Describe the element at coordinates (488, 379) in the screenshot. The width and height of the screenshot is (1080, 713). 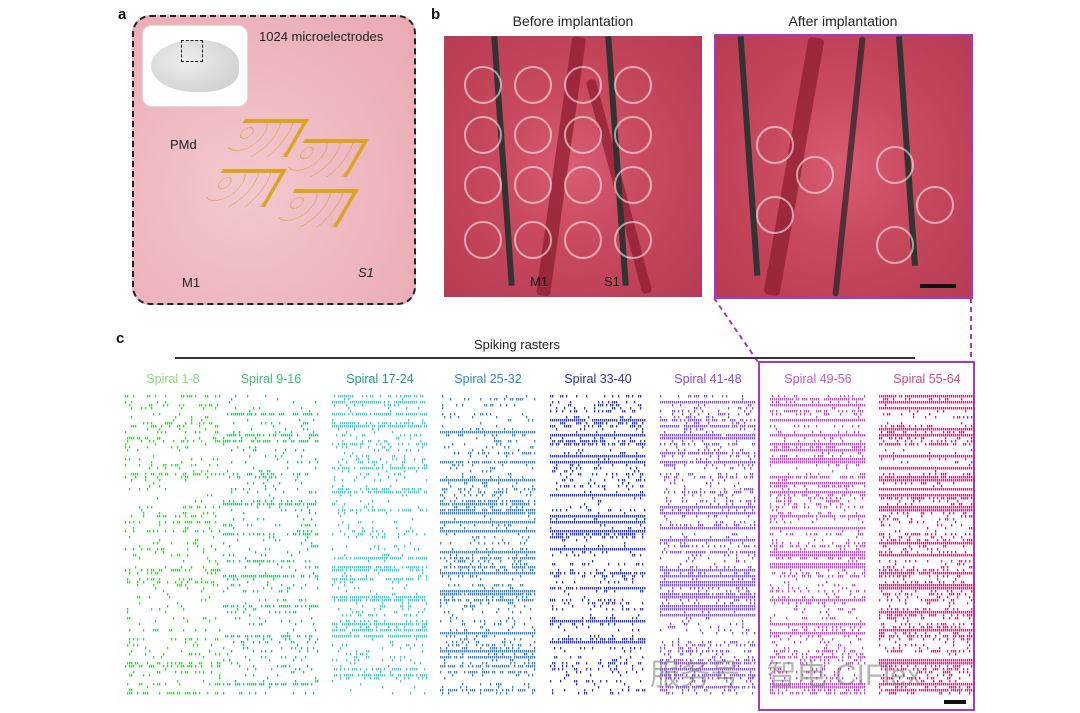
I see `column-label: Spiral 25-32` at that location.